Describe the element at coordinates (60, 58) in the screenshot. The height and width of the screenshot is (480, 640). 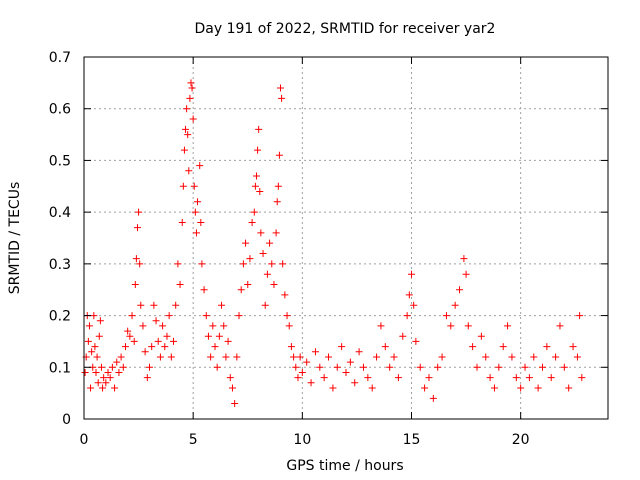
I see `y-tick-label: 0.7` at that location.